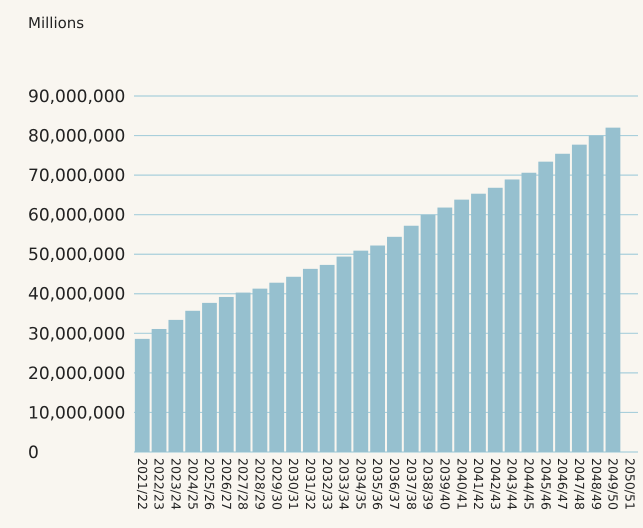  What do you see at coordinates (630, 484) in the screenshot?
I see `x-tick-label: 2050/51` at bounding box center [630, 484].